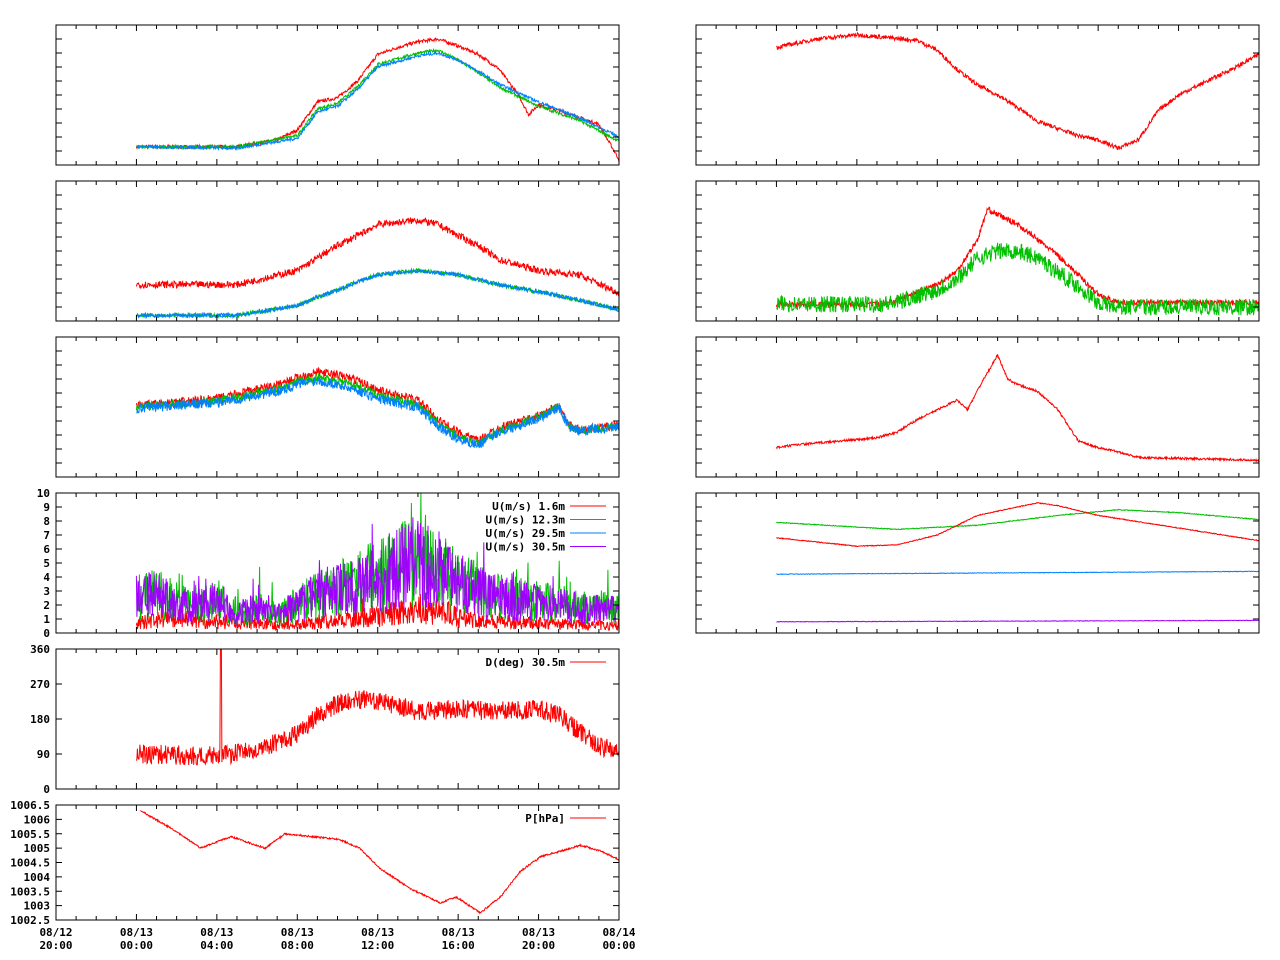  Describe the element at coordinates (46, 605) in the screenshot. I see `y-tick-label: 2` at that location.